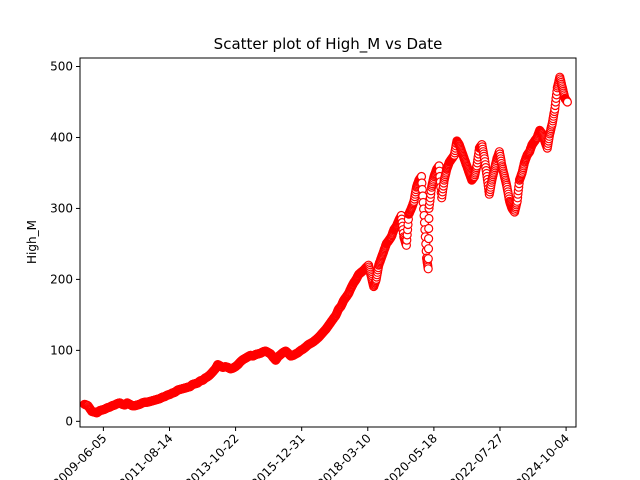  I want to click on x-tick-label: 2020-05-18, so click(410, 455).